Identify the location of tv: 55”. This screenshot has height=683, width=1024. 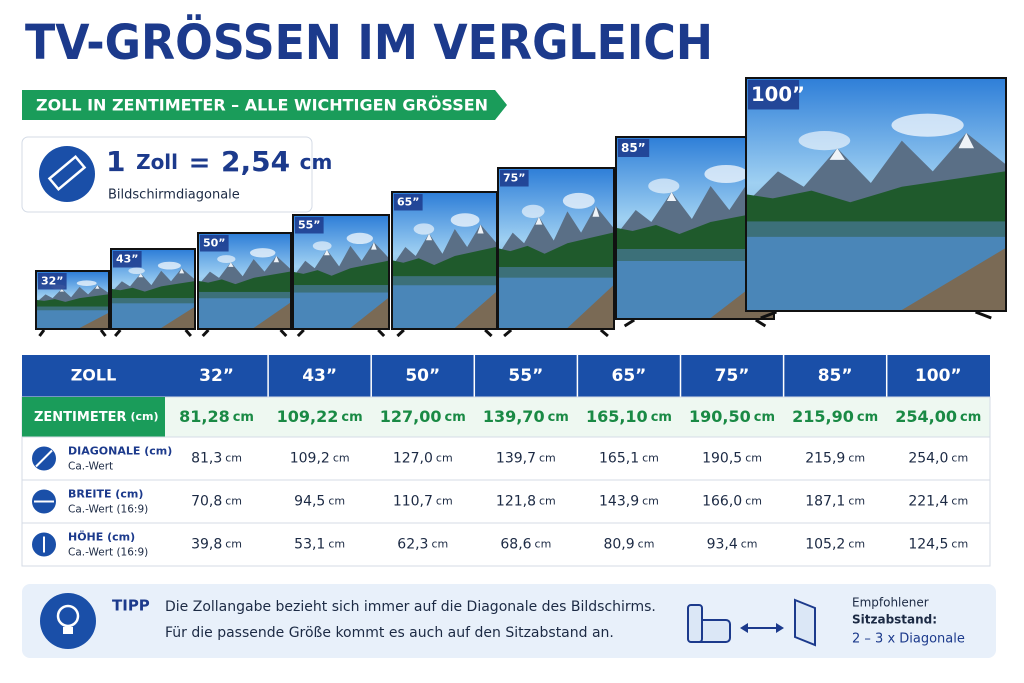
(341, 276).